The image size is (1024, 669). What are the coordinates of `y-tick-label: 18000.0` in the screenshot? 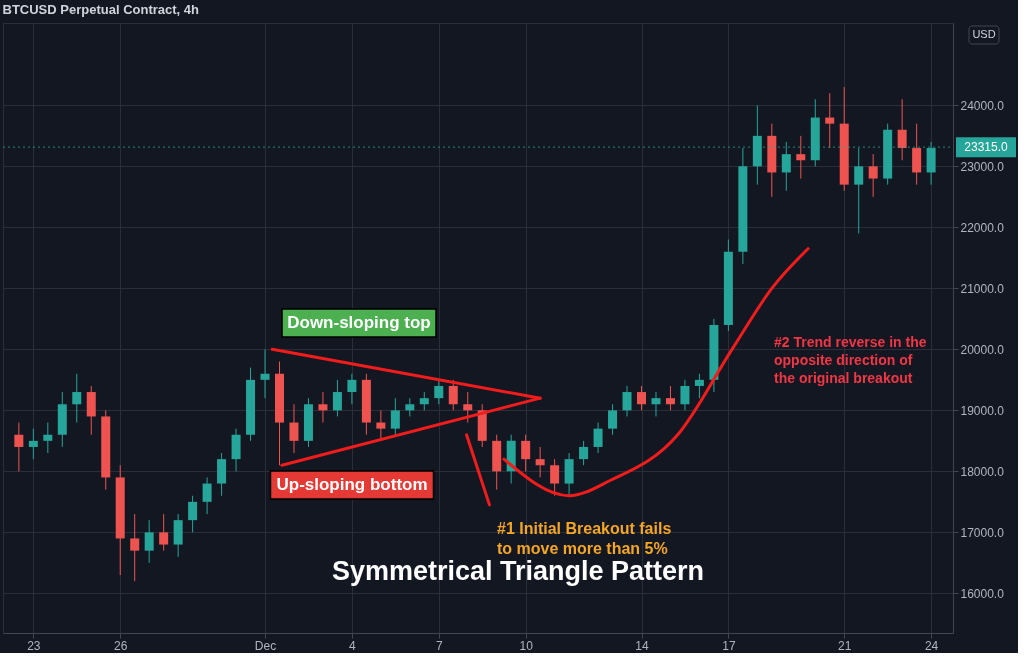 It's located at (982, 471).